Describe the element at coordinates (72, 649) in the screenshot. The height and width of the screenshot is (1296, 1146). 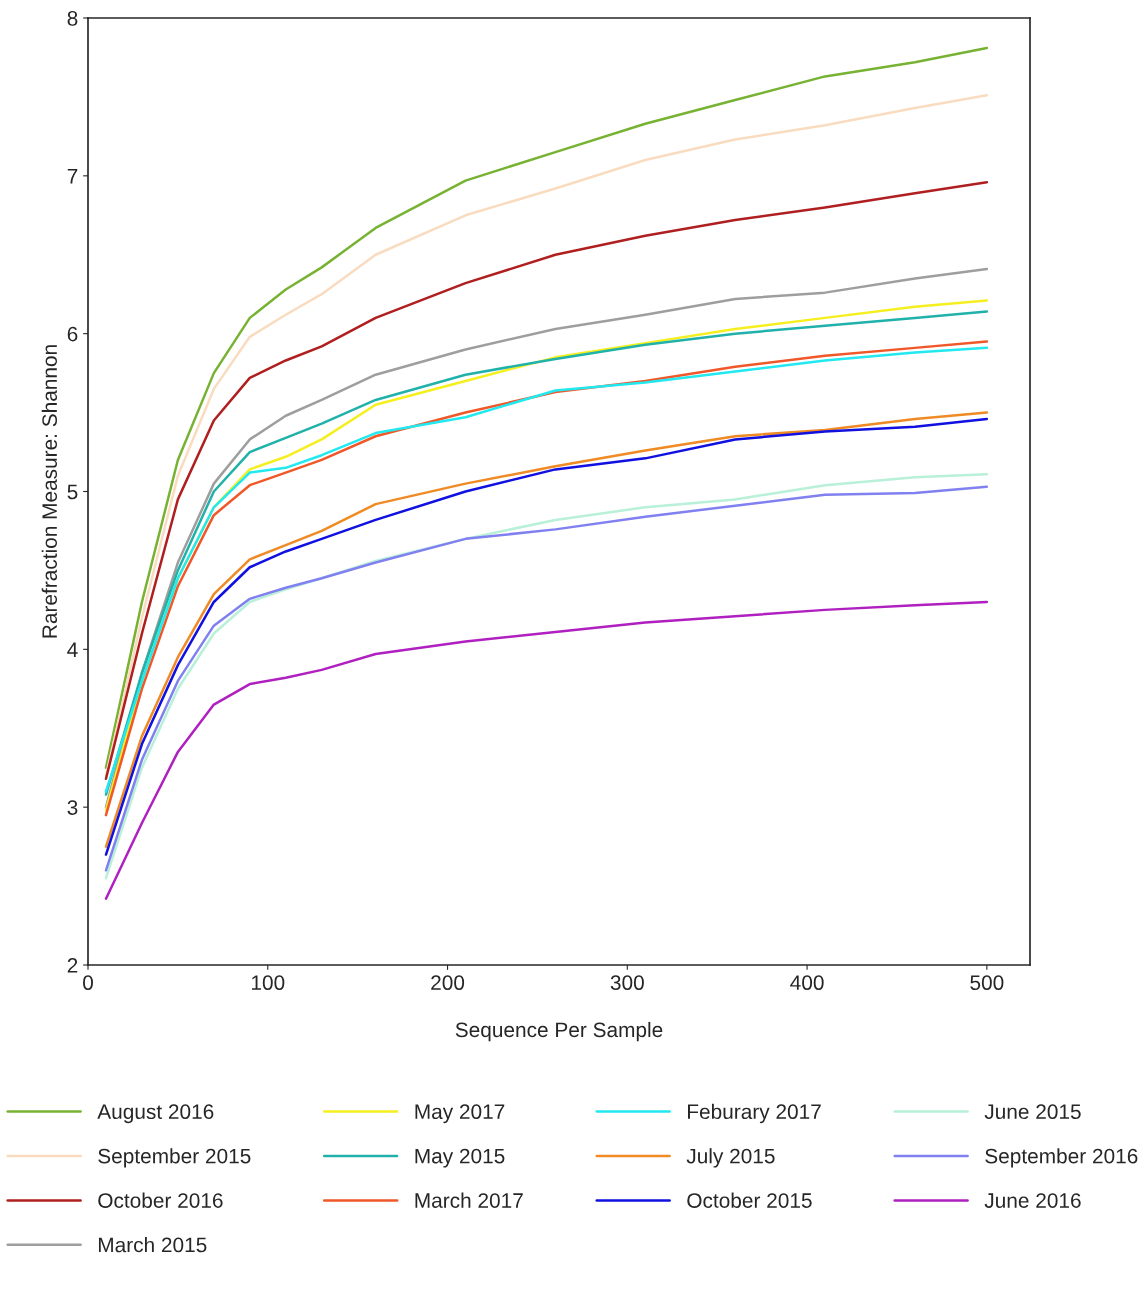
I see `y-tick-label: 4` at that location.